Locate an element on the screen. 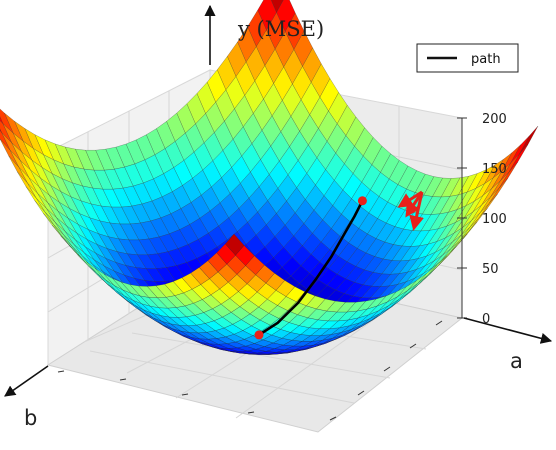 This screenshot has height=450, width=556. path-end-marker is located at coordinates (259, 335).